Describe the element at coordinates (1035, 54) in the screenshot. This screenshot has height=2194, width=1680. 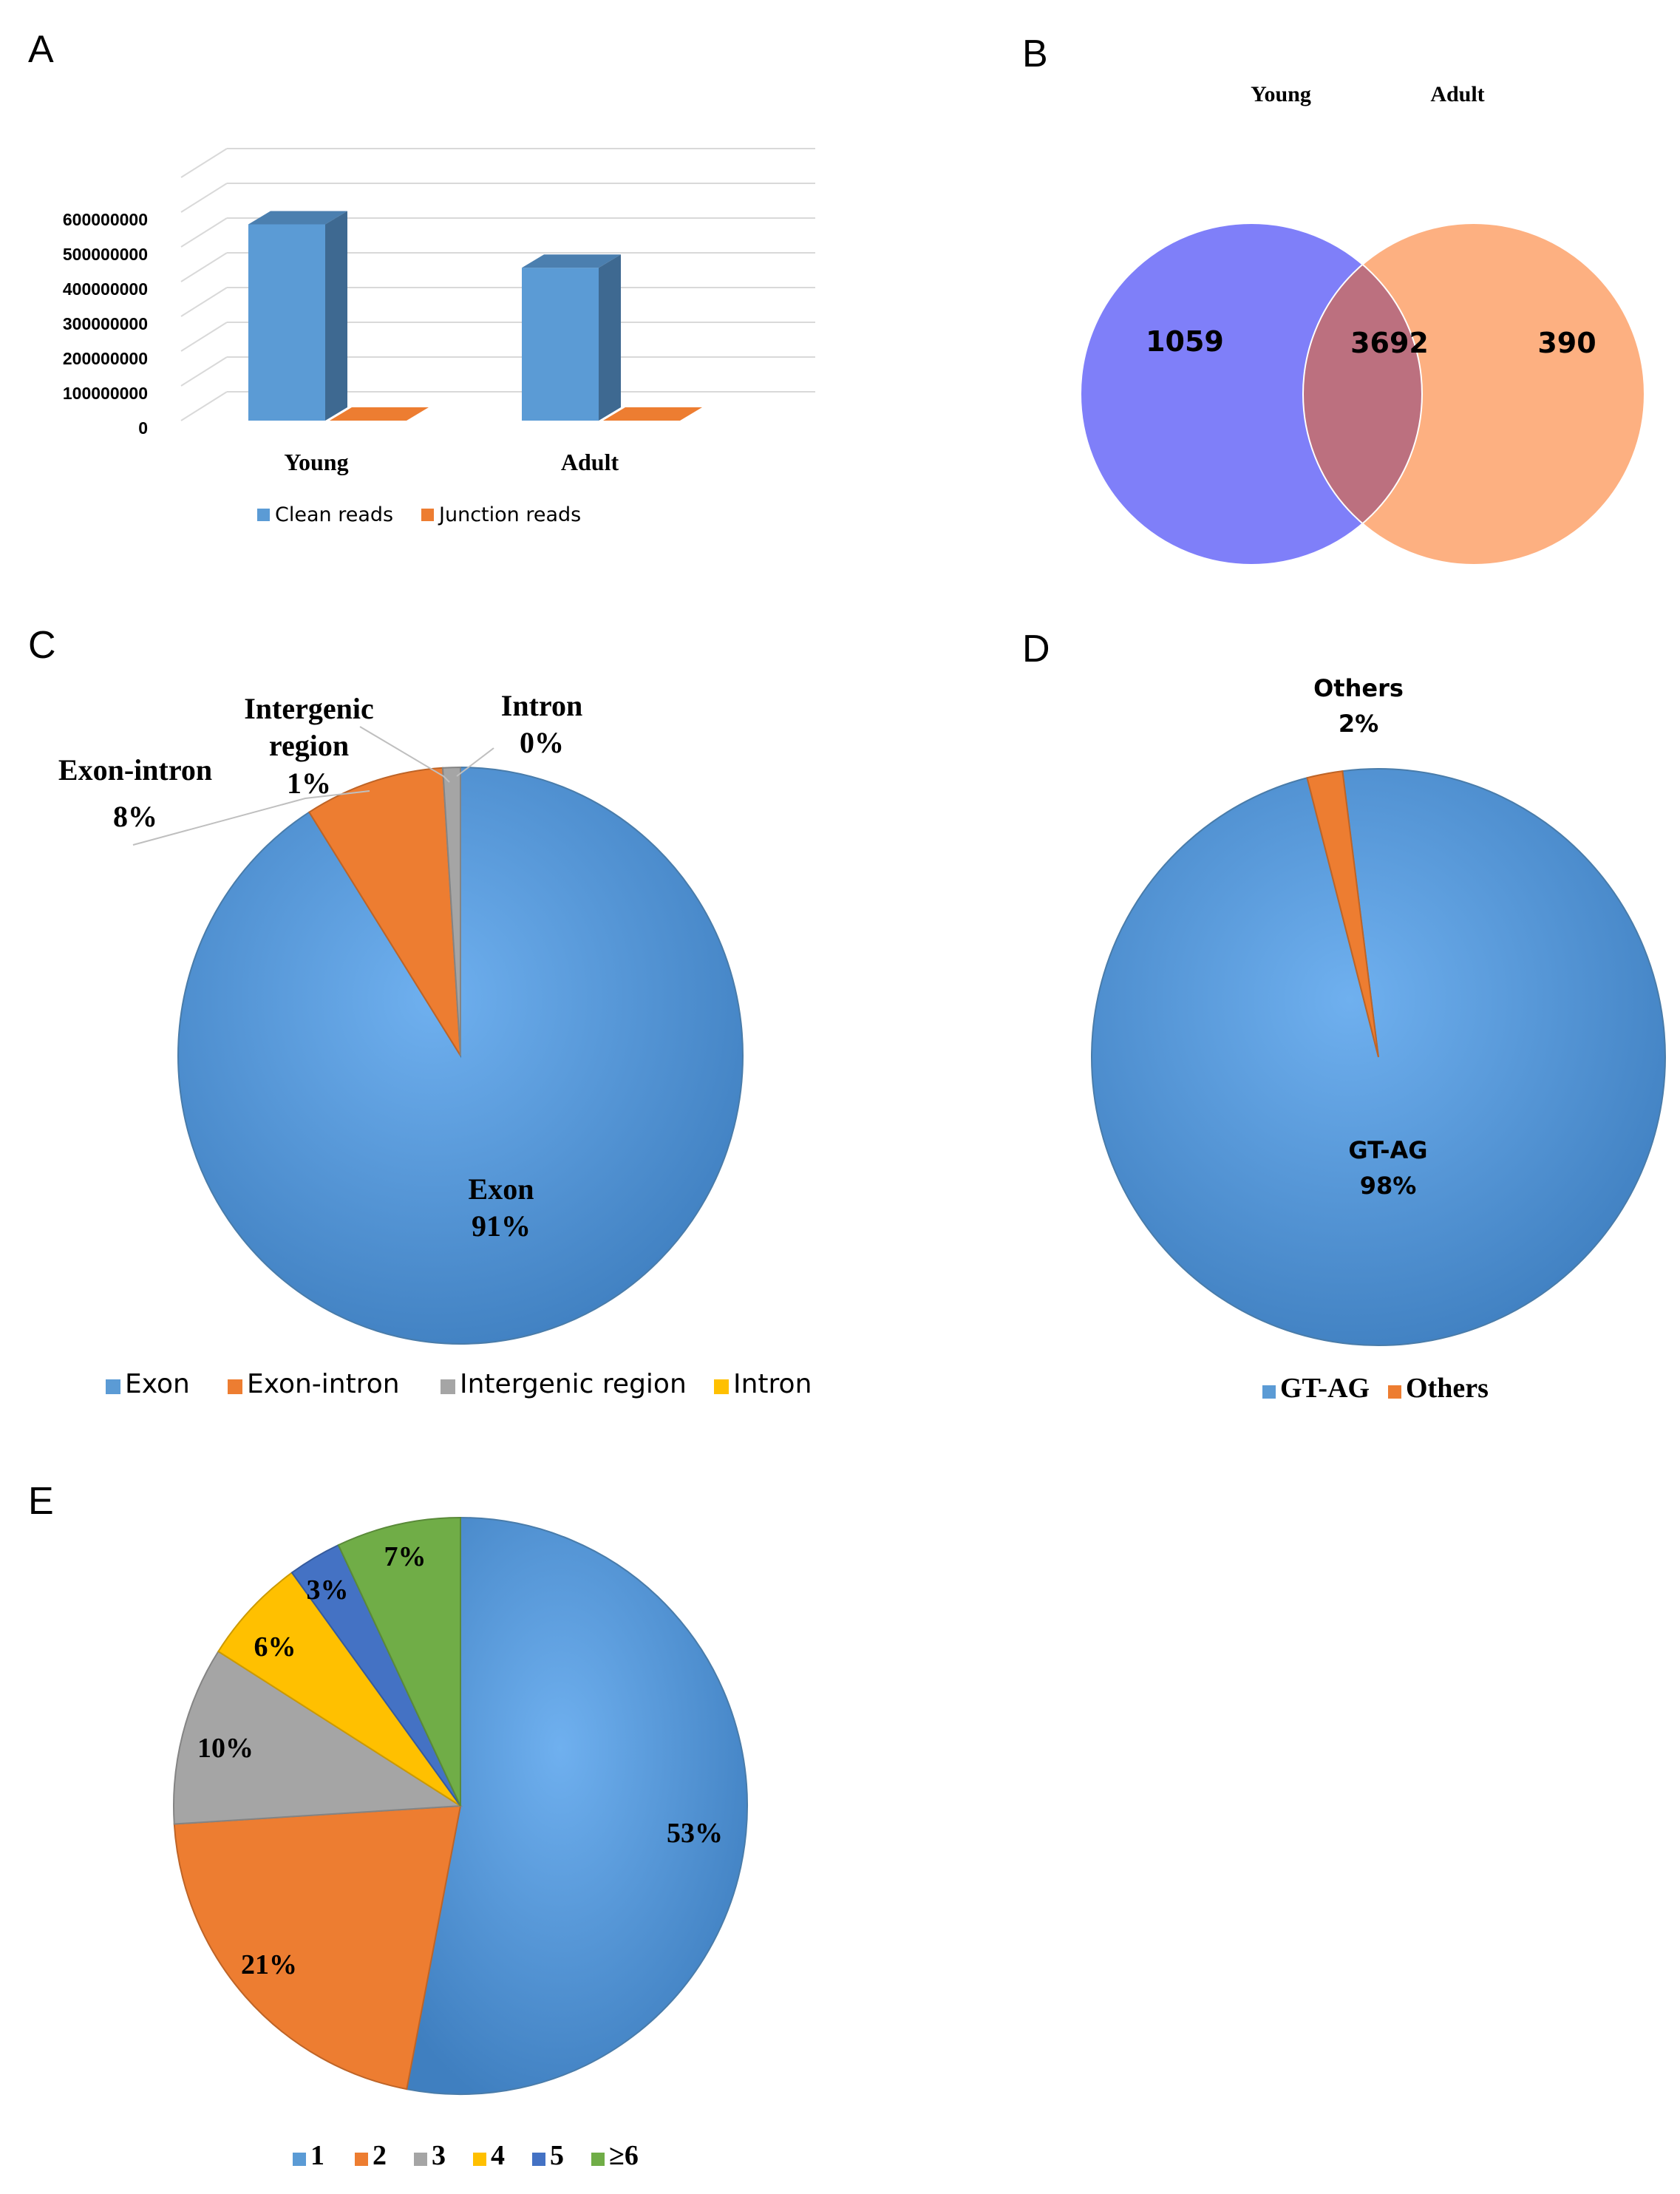
I see `panel-letter-b: B` at that location.